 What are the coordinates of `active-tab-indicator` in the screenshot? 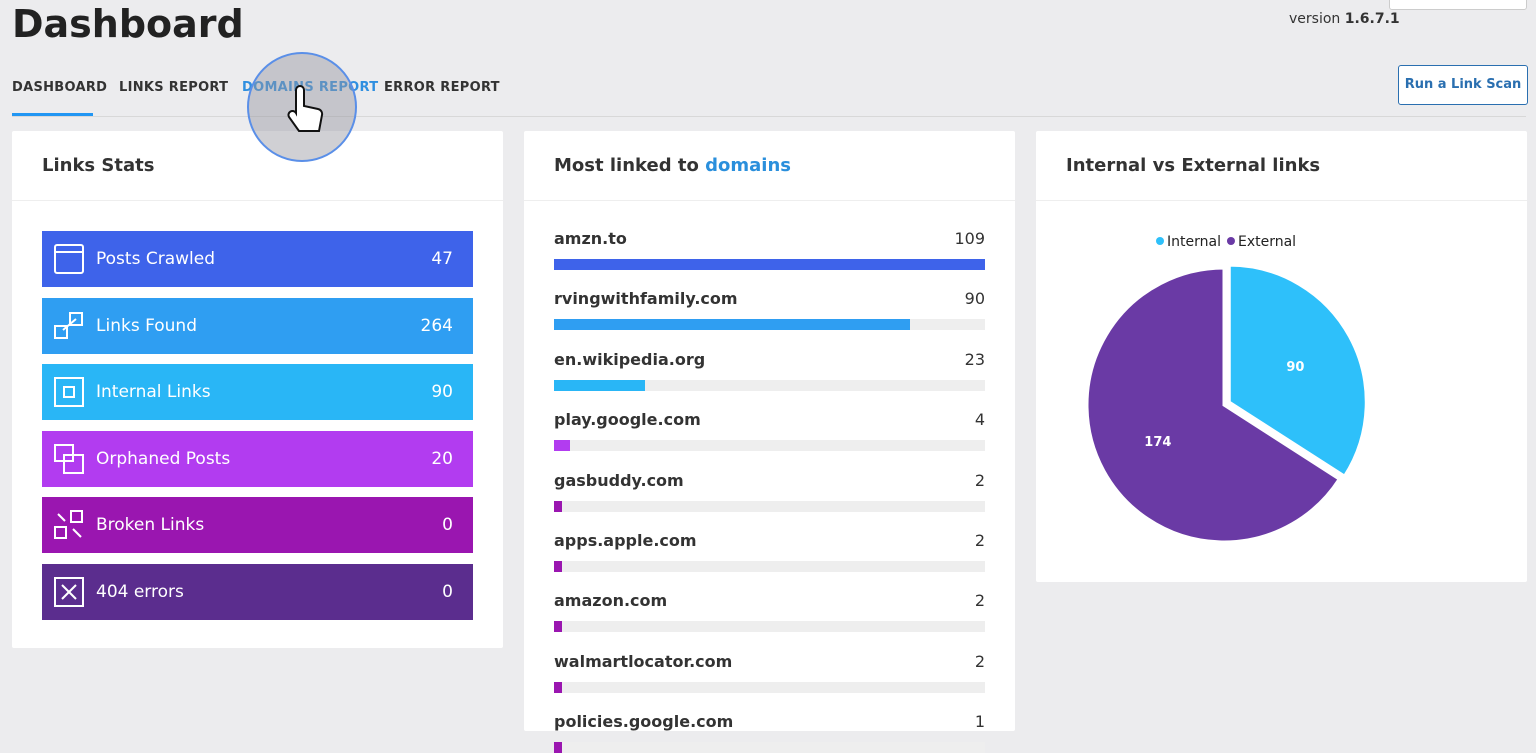 It's located at (52, 114).